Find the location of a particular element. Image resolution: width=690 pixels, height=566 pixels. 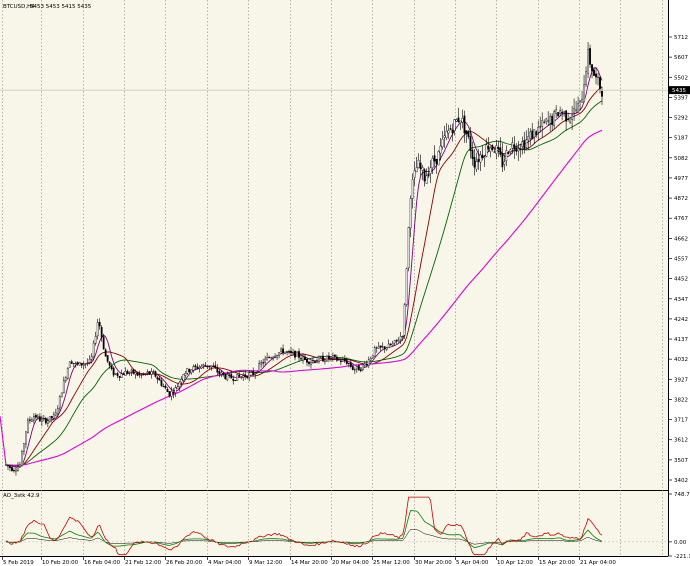

time-tick-label: 25 Mar 12:00 is located at coordinates (391, 563).